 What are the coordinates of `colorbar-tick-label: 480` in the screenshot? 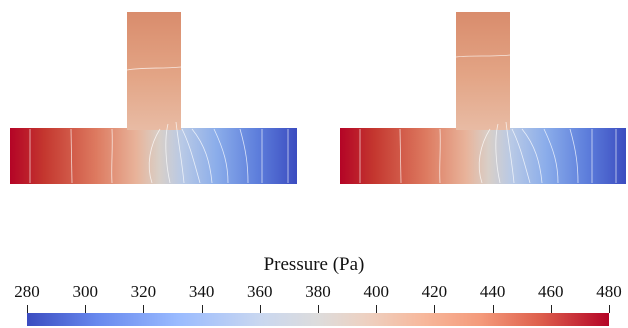 It's located at (609, 291).